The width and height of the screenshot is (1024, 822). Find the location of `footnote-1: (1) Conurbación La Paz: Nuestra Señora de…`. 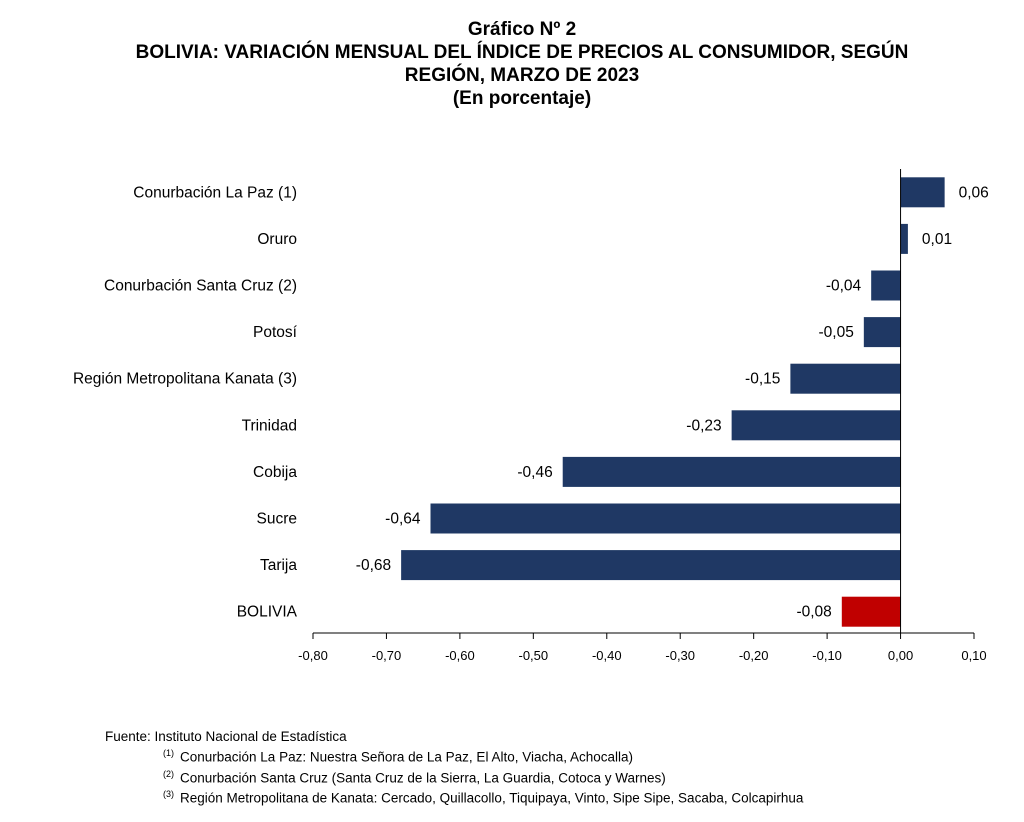

footnote-1: (1) Conurbación La Paz: Nuestra Señora de… is located at coordinates (454, 755).